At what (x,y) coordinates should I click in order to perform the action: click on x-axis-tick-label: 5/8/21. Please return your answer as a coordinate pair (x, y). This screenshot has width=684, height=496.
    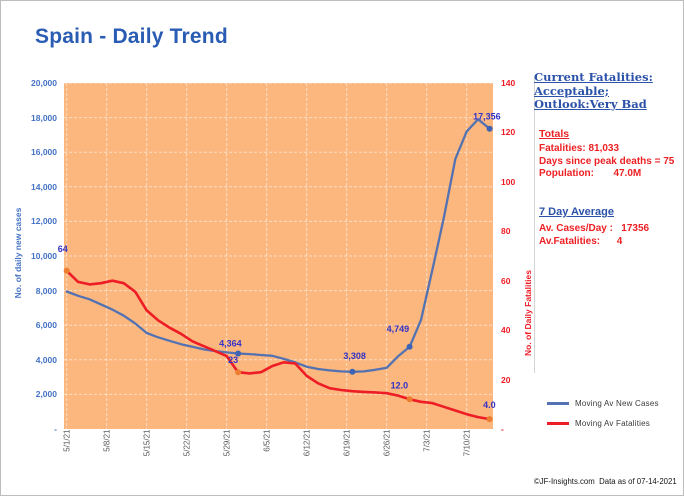
    Looking at the image, I should click on (107, 440).